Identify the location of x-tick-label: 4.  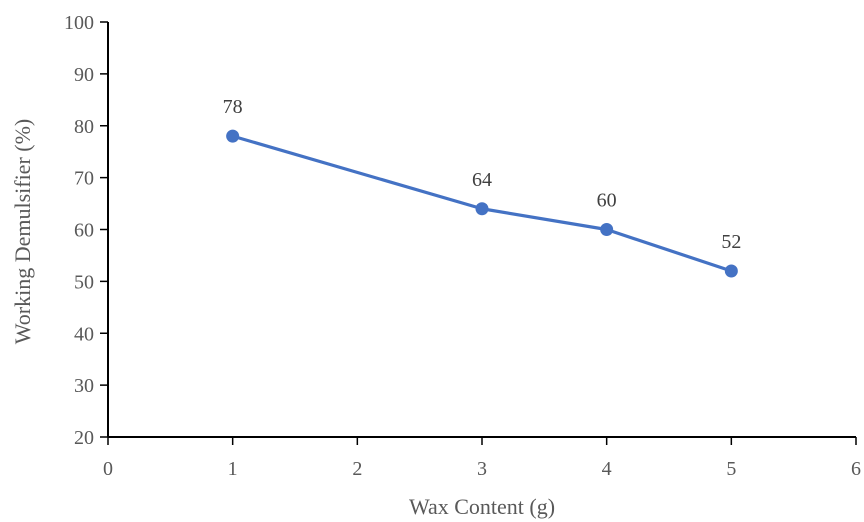
(607, 469).